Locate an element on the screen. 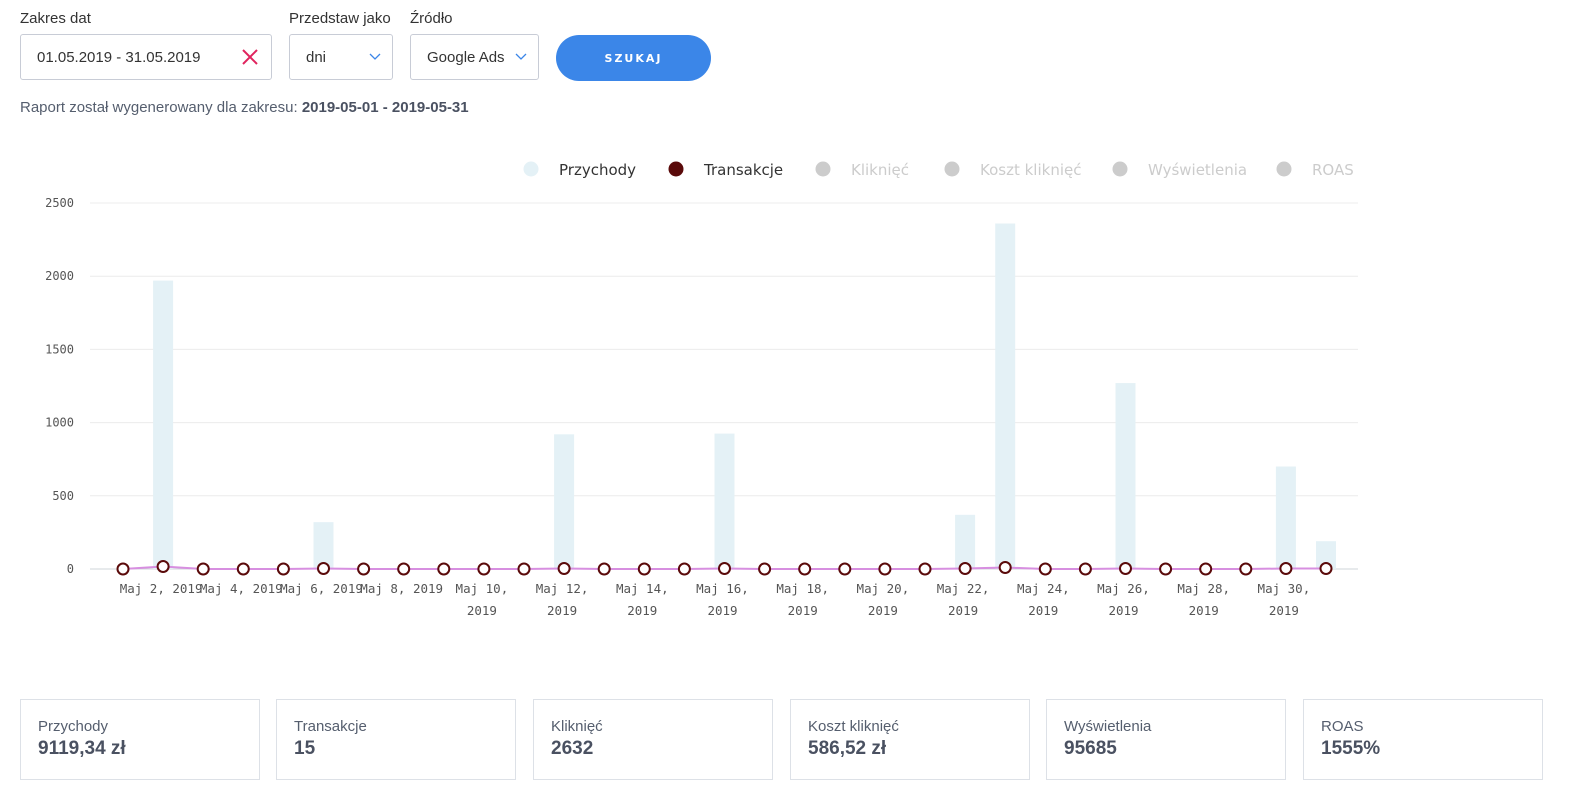 The width and height of the screenshot is (1577, 812). summary-label: Koszt kliknięć is located at coordinates (853, 726).